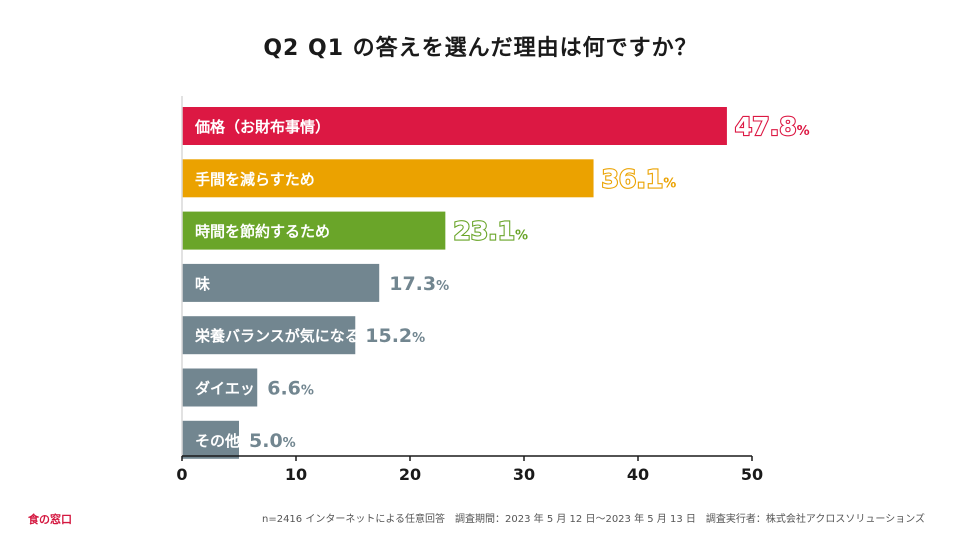 The width and height of the screenshot is (961, 541). I want to click on bar-label-1: 価格（お財布事情）, so click(262, 127).